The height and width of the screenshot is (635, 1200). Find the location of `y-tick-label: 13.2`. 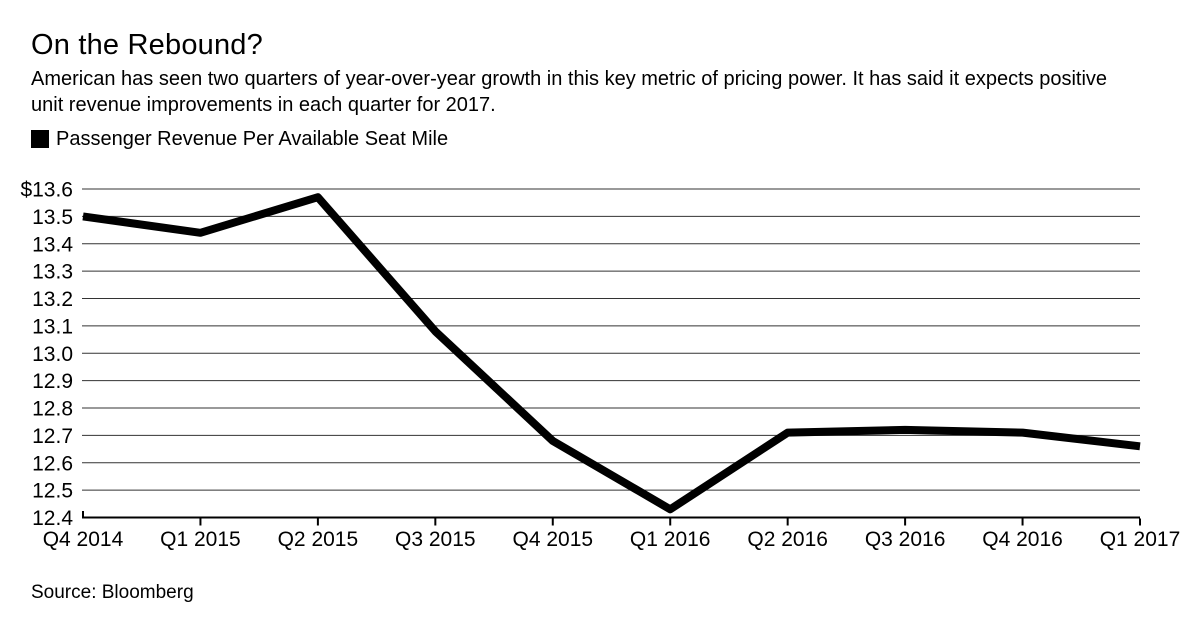

y-tick-label: 13.2 is located at coordinates (52, 299).